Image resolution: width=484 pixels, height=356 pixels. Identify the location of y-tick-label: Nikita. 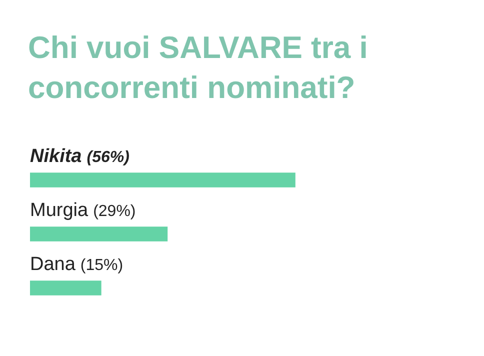
(56, 156).